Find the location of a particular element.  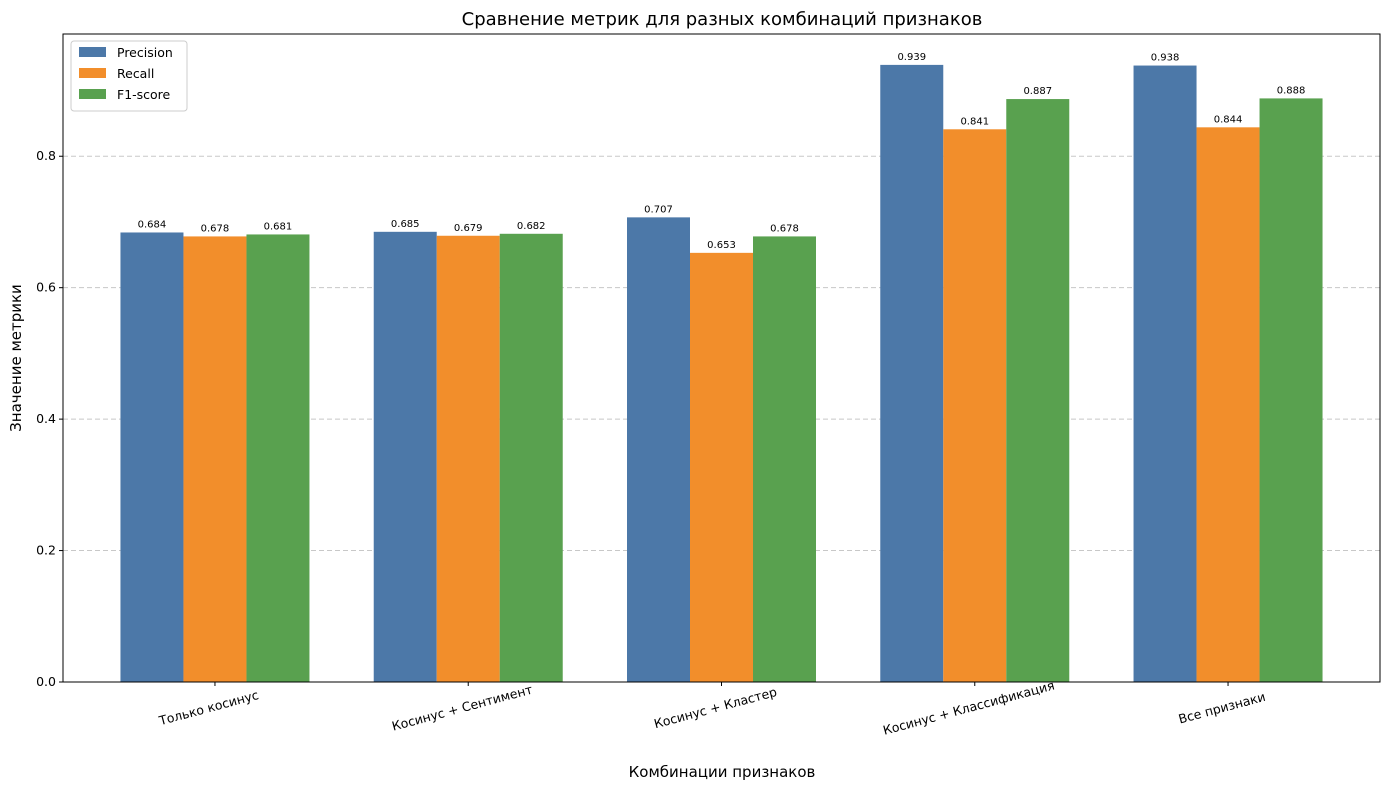

legend-label: F1-score is located at coordinates (144, 94).